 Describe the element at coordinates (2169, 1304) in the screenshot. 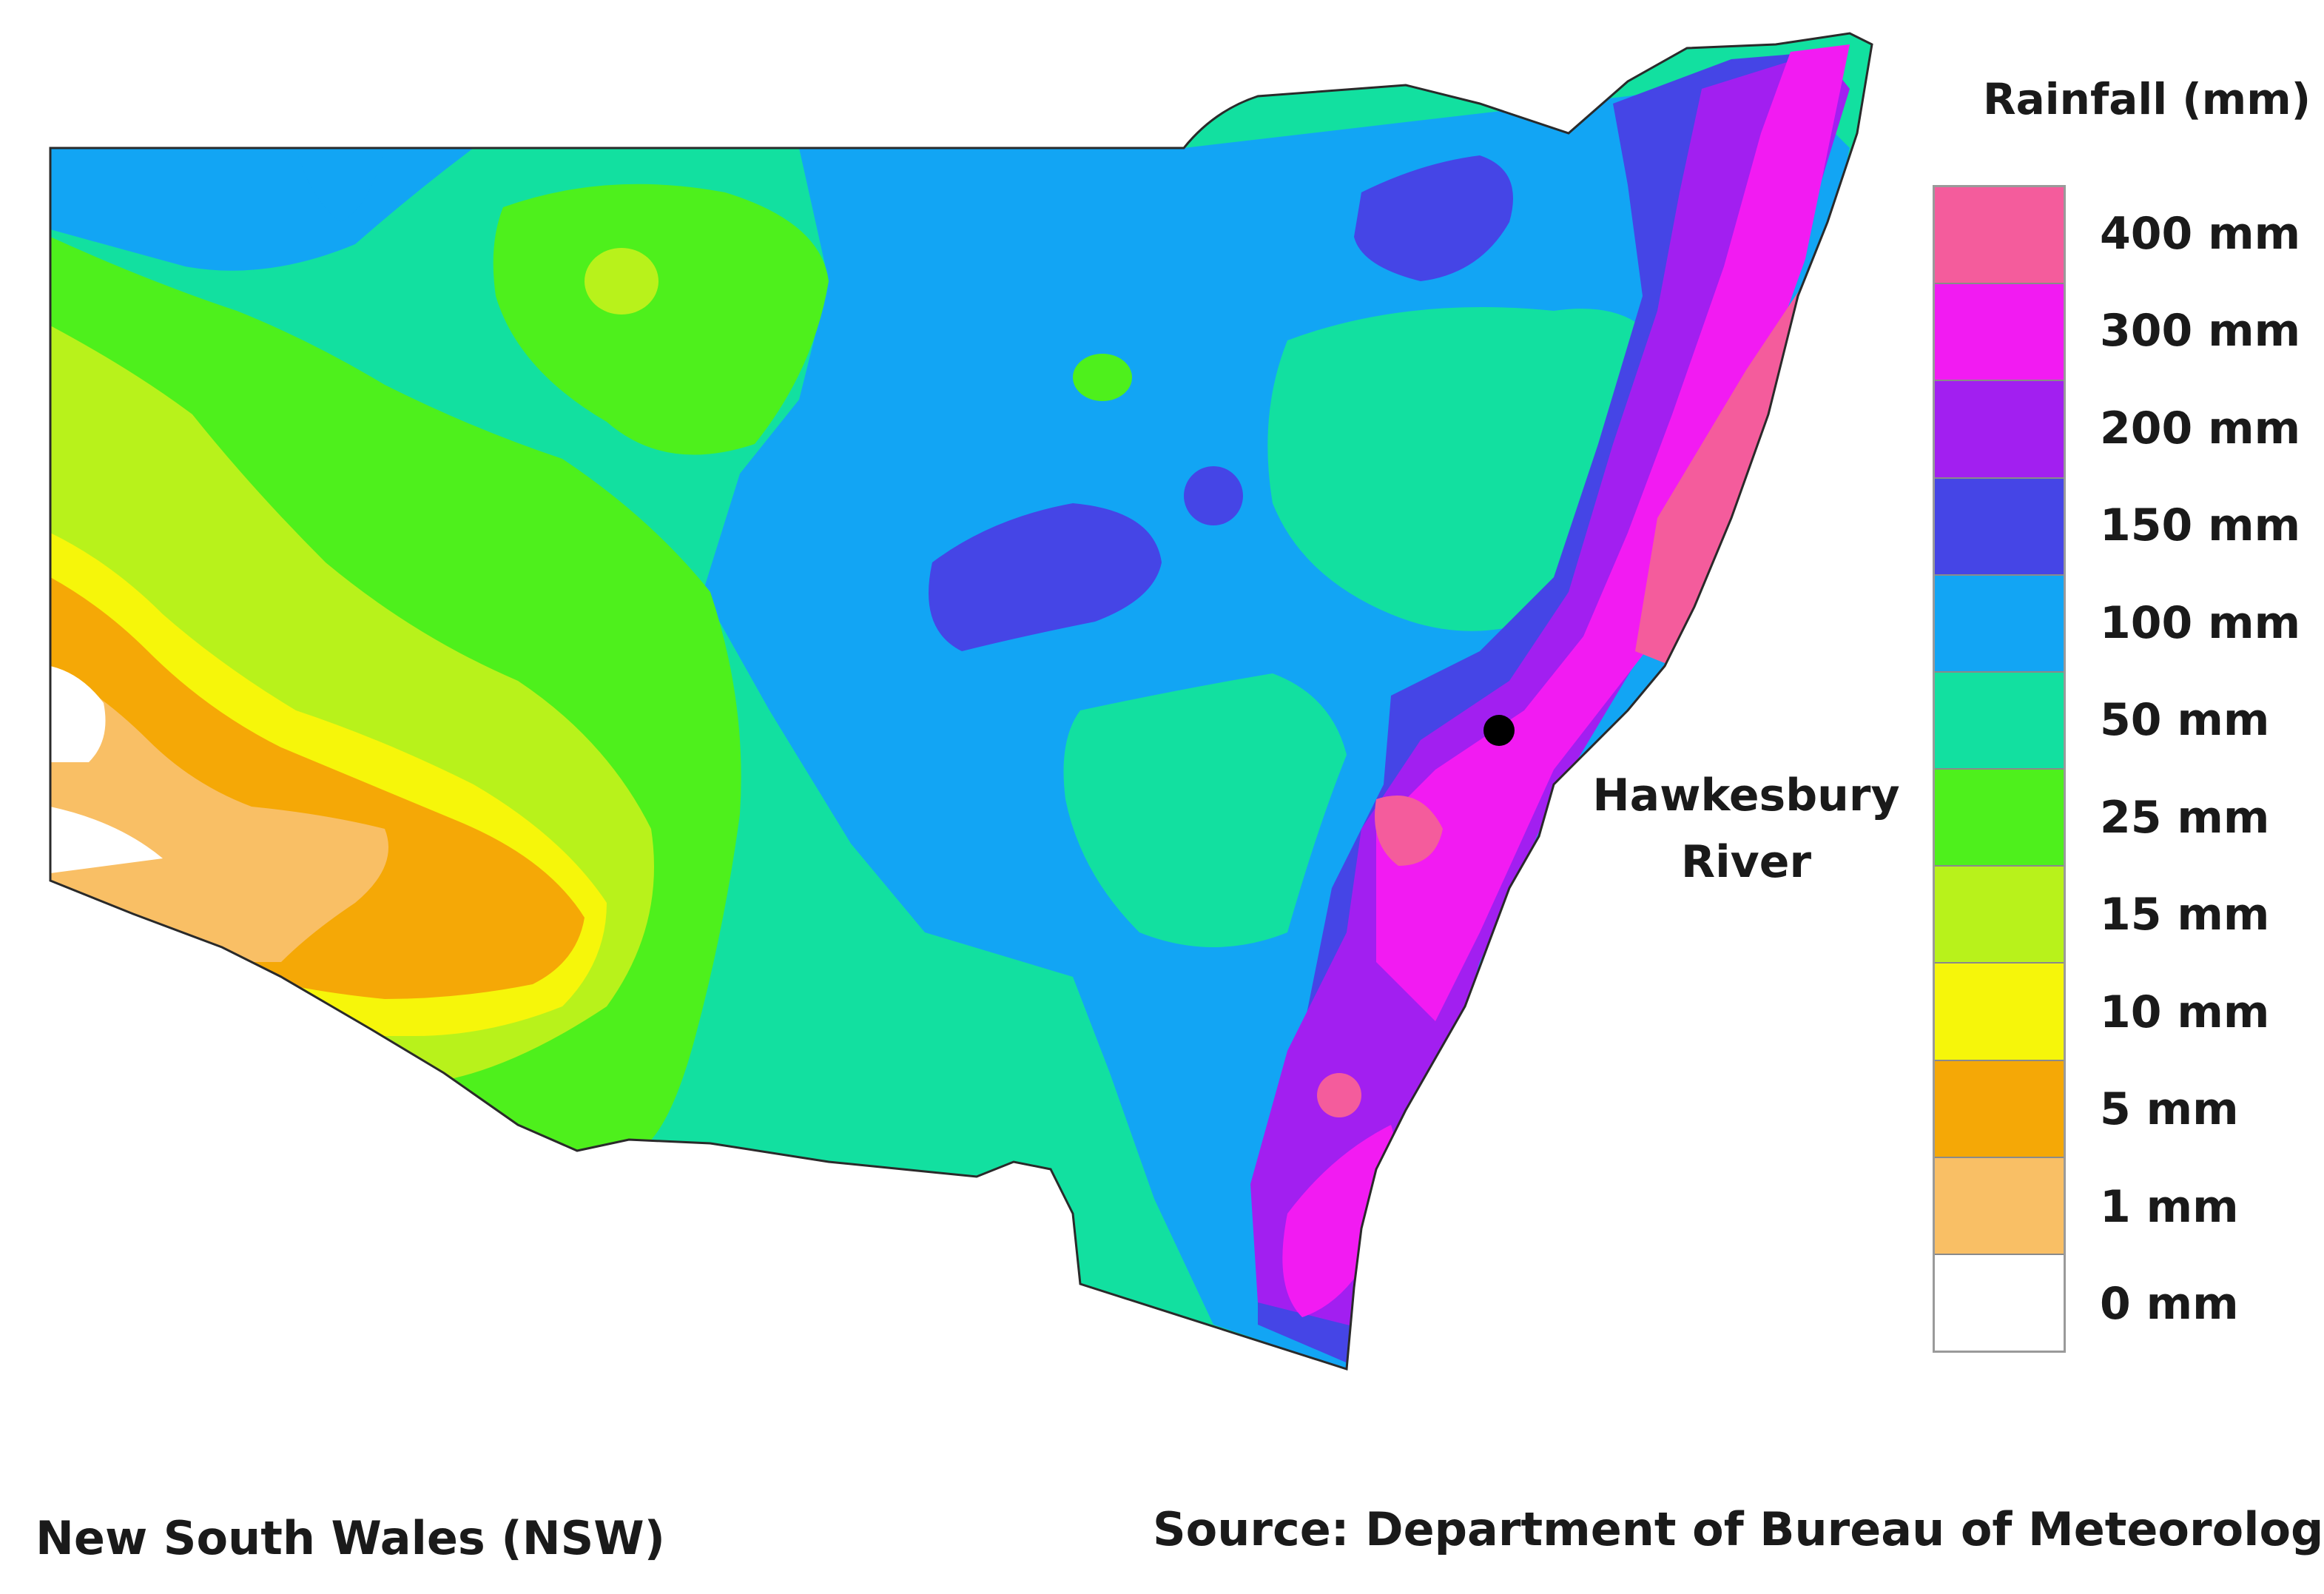

I see `legend-label: 0 mm` at that location.